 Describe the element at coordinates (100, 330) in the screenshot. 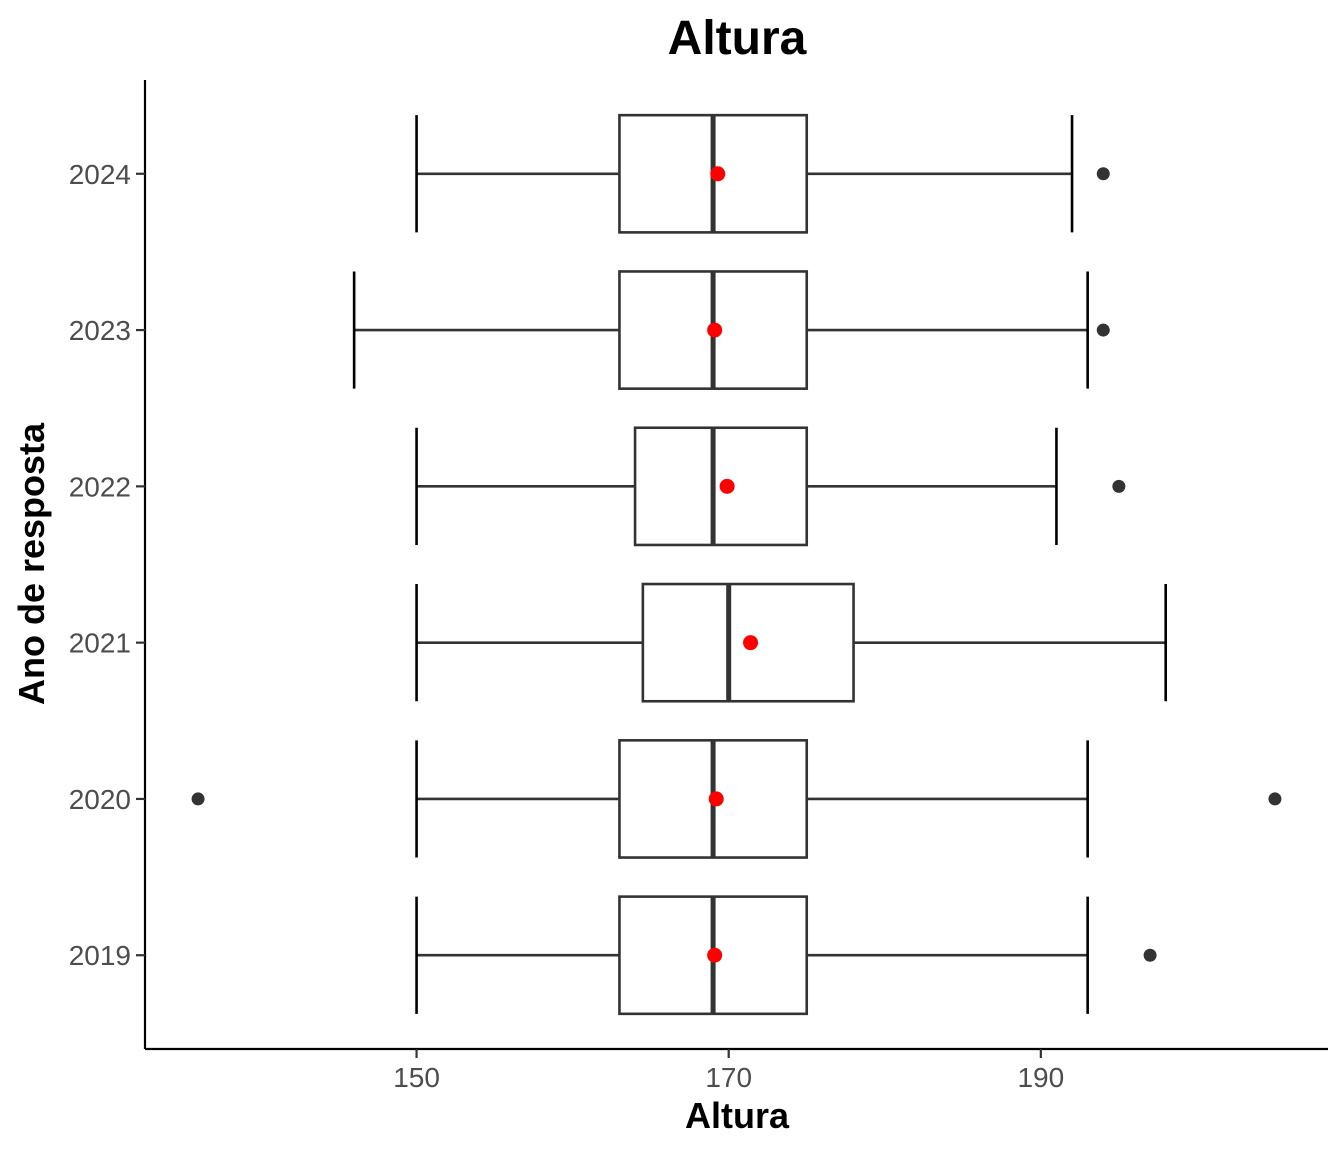

I see `y-tick-label-2023: 2023` at that location.